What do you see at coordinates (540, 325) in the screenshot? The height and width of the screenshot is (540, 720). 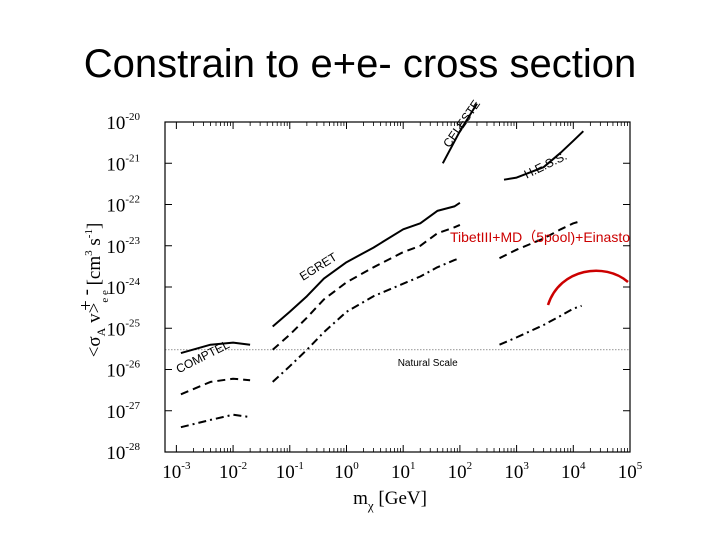 I see `series-tibet-dashdot` at bounding box center [540, 325].